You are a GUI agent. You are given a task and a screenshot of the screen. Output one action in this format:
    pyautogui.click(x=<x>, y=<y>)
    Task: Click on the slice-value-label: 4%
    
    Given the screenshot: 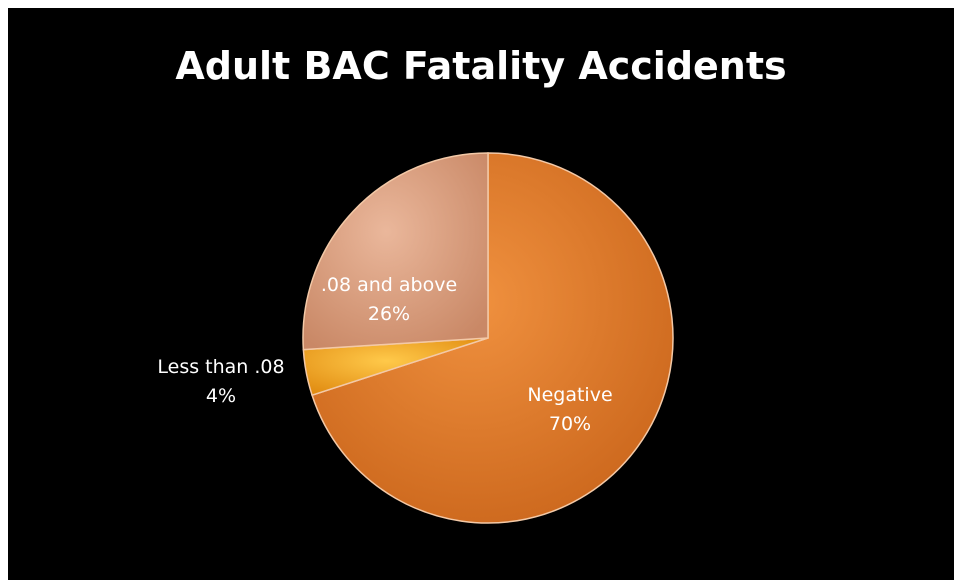 What is the action you would take?
    pyautogui.click(x=221, y=396)
    